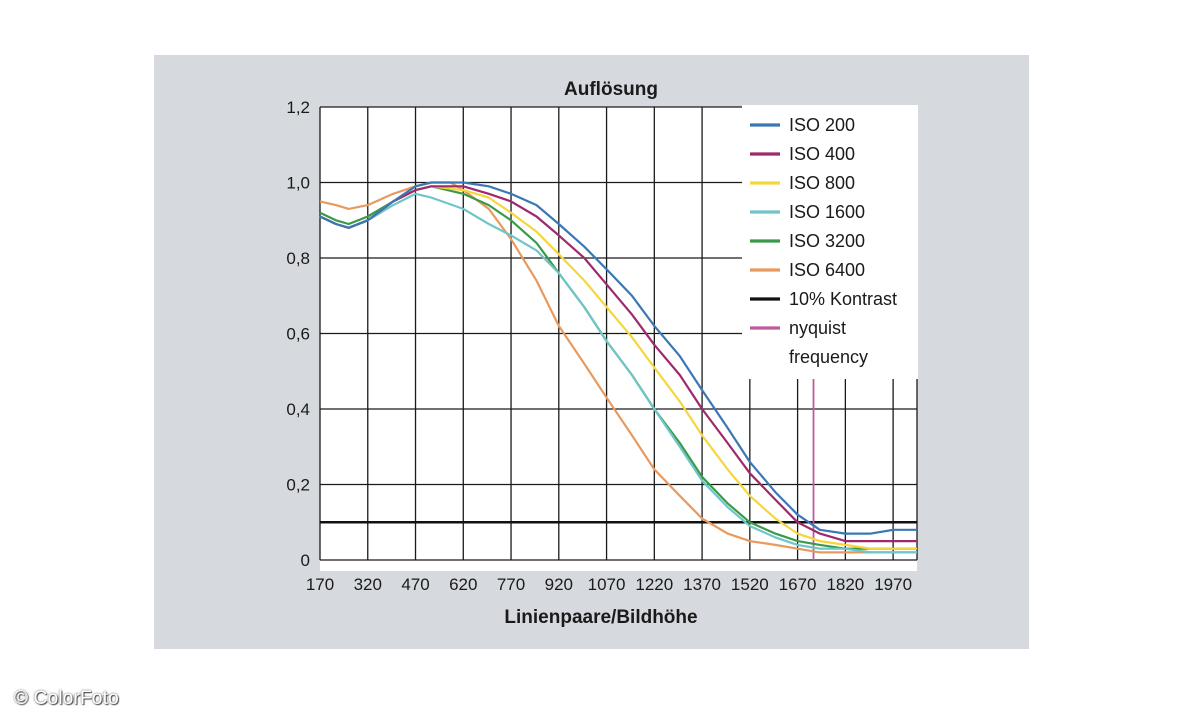  What do you see at coordinates (298, 485) in the screenshot?
I see `y-tick-label: 0,2` at bounding box center [298, 485].